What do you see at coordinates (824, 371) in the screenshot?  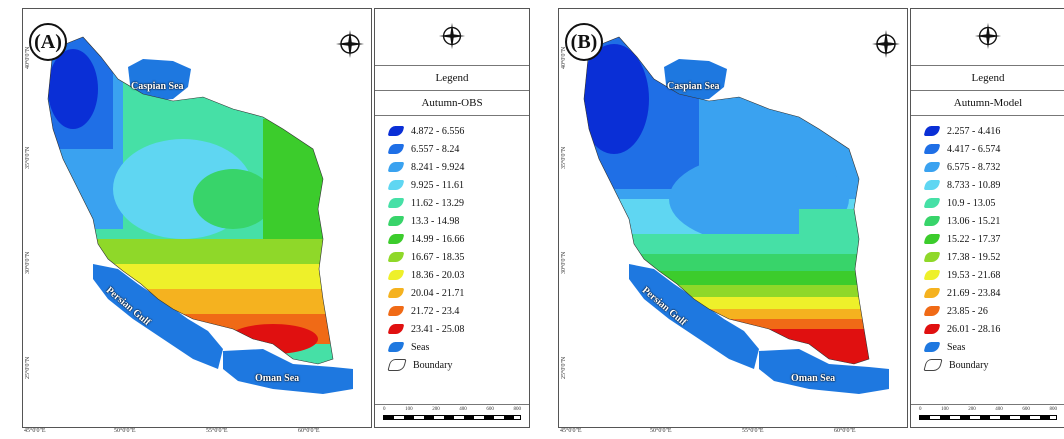 I see `oman-sea-b` at bounding box center [824, 371].